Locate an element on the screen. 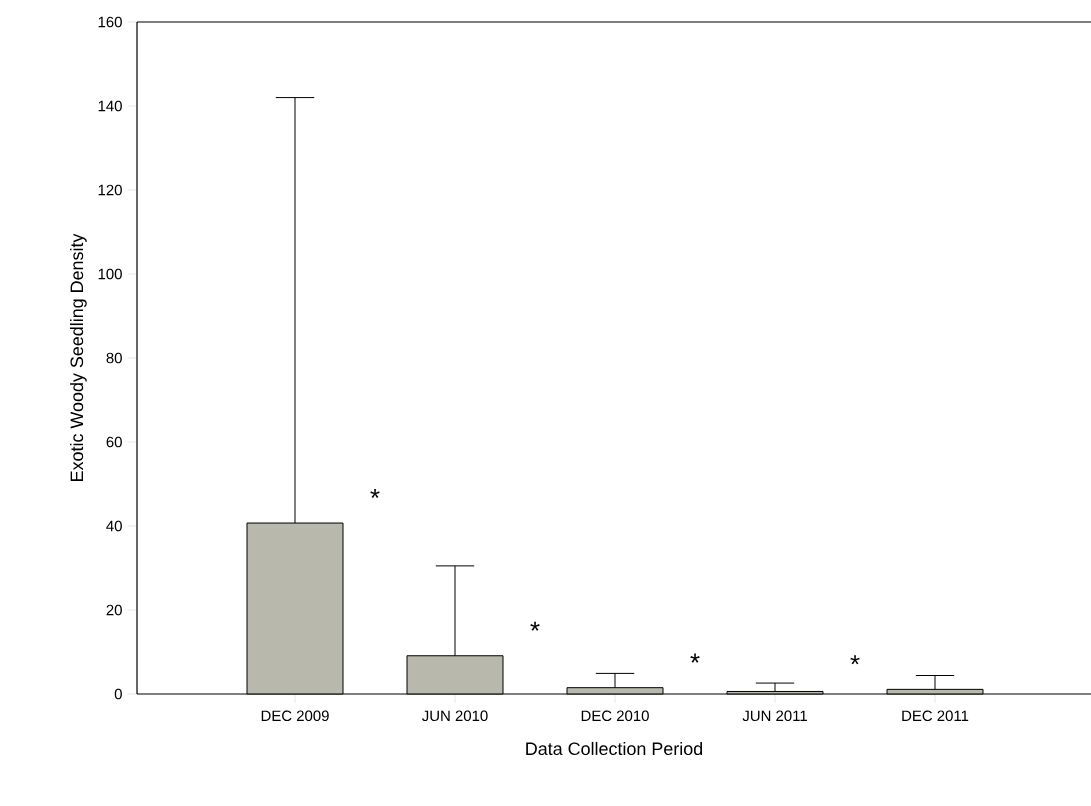 This screenshot has width=1091, height=806. y-tick-label: 60 is located at coordinates (114, 442).